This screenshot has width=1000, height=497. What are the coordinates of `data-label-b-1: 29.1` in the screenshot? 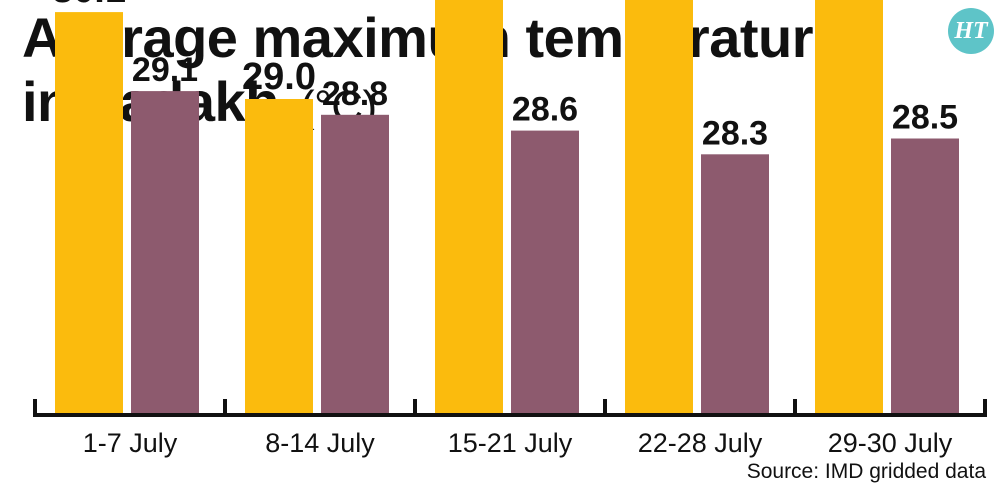 It's located at (165, 70).